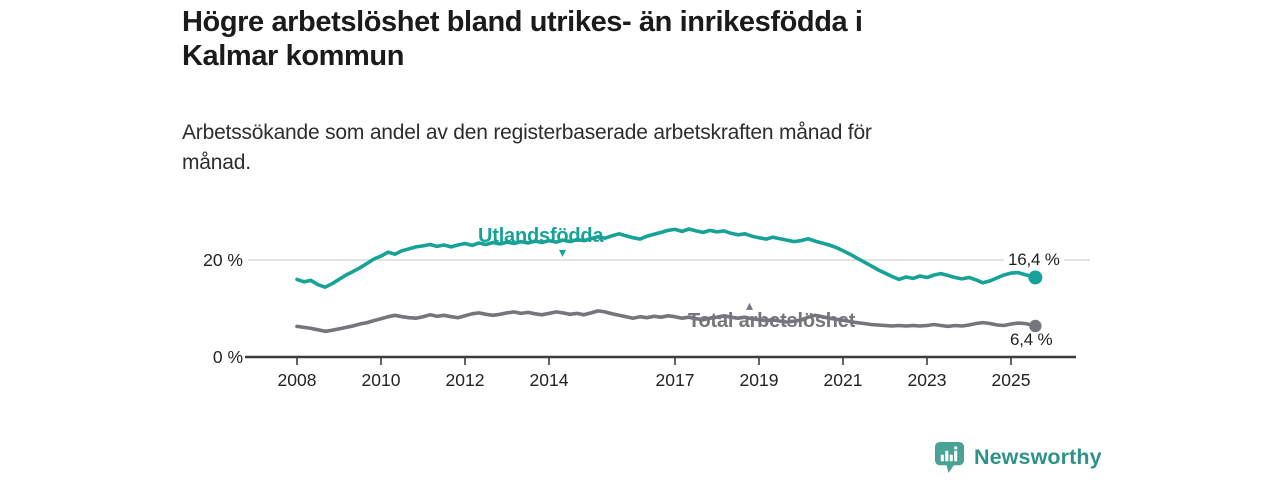 This screenshot has height=480, width=1280. Describe the element at coordinates (549, 380) in the screenshot. I see `x-axis-tick-label: 2014` at that location.